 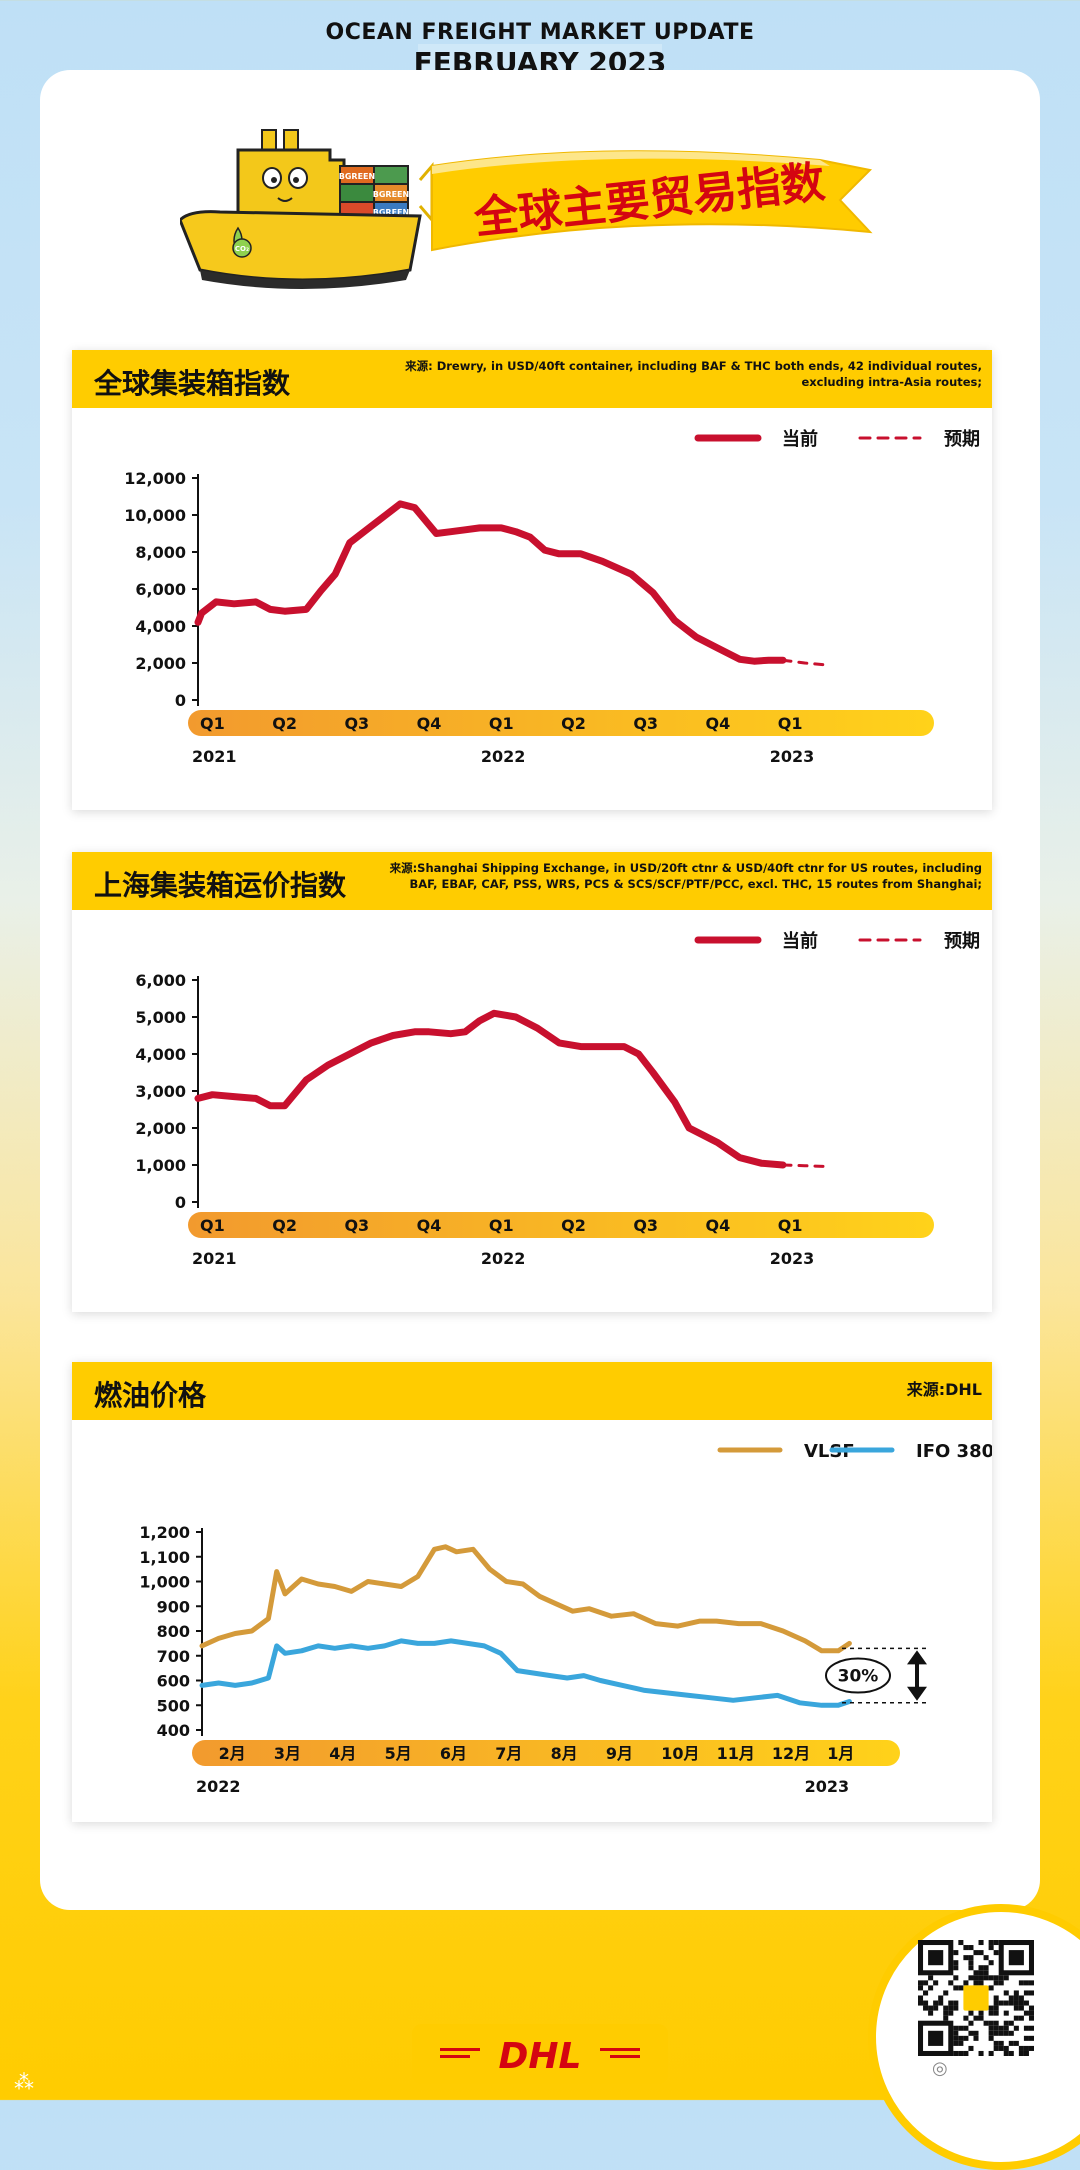 What do you see at coordinates (220, 885) in the screenshot?
I see `panel-title: 上海集装箱运价指数` at bounding box center [220, 885].